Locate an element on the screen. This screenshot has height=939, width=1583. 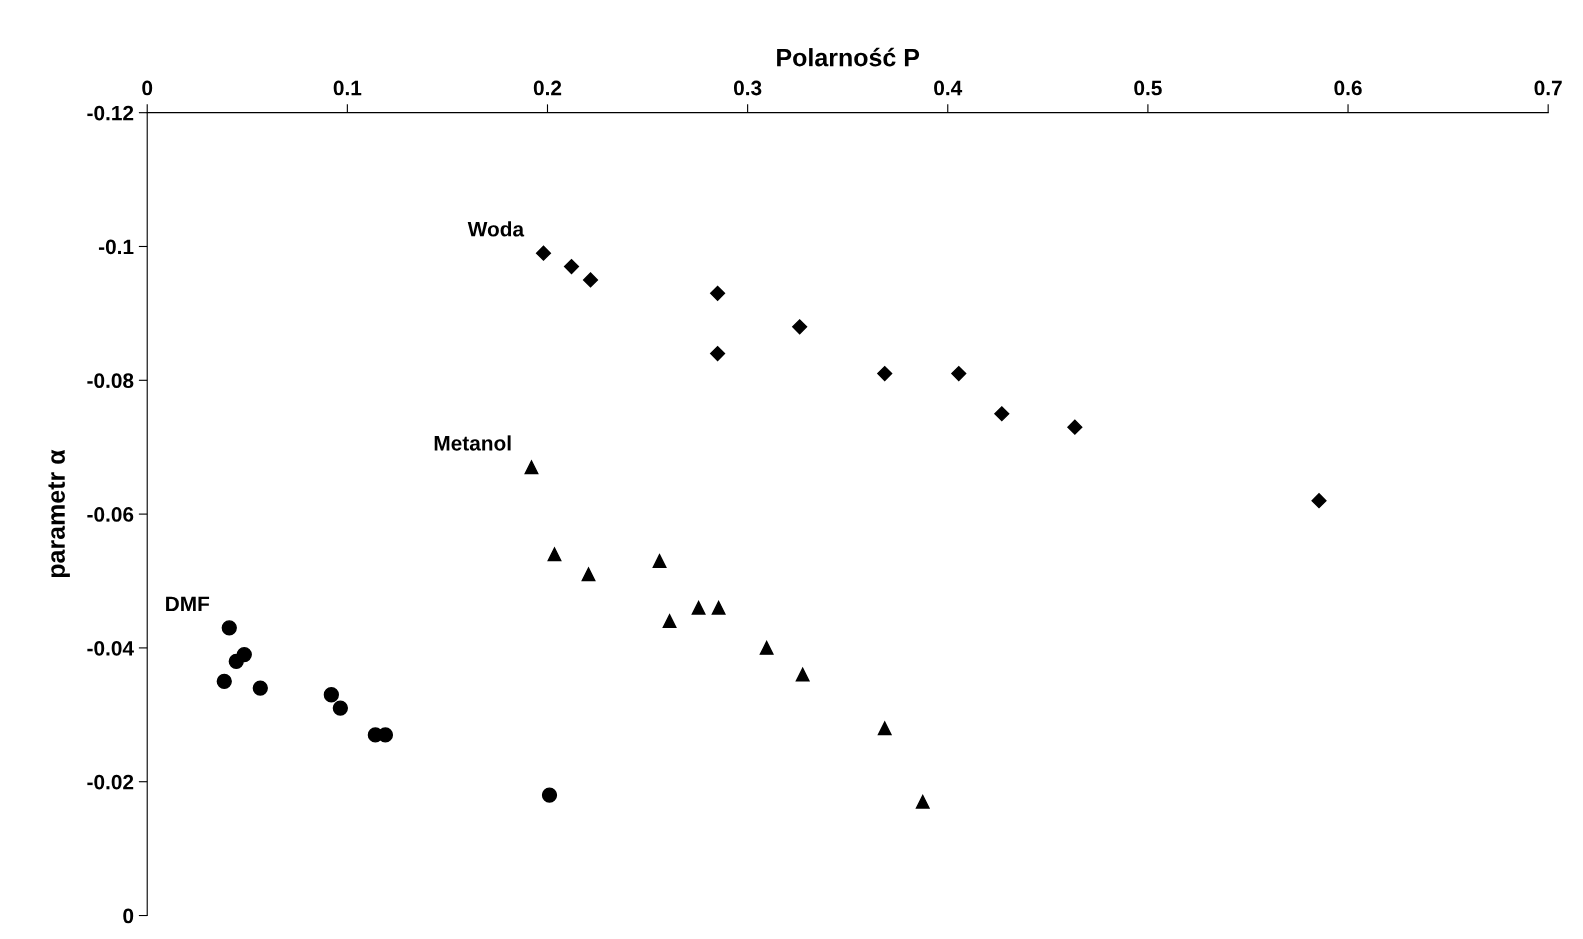
y-tick-label: -0.06 is located at coordinates (110, 514).